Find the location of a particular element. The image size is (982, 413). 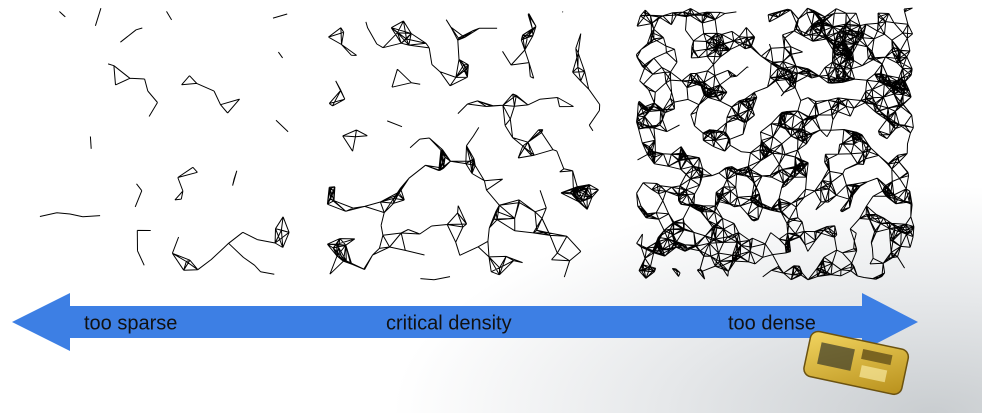

label-sparse: too sparse is located at coordinates (130, 323).